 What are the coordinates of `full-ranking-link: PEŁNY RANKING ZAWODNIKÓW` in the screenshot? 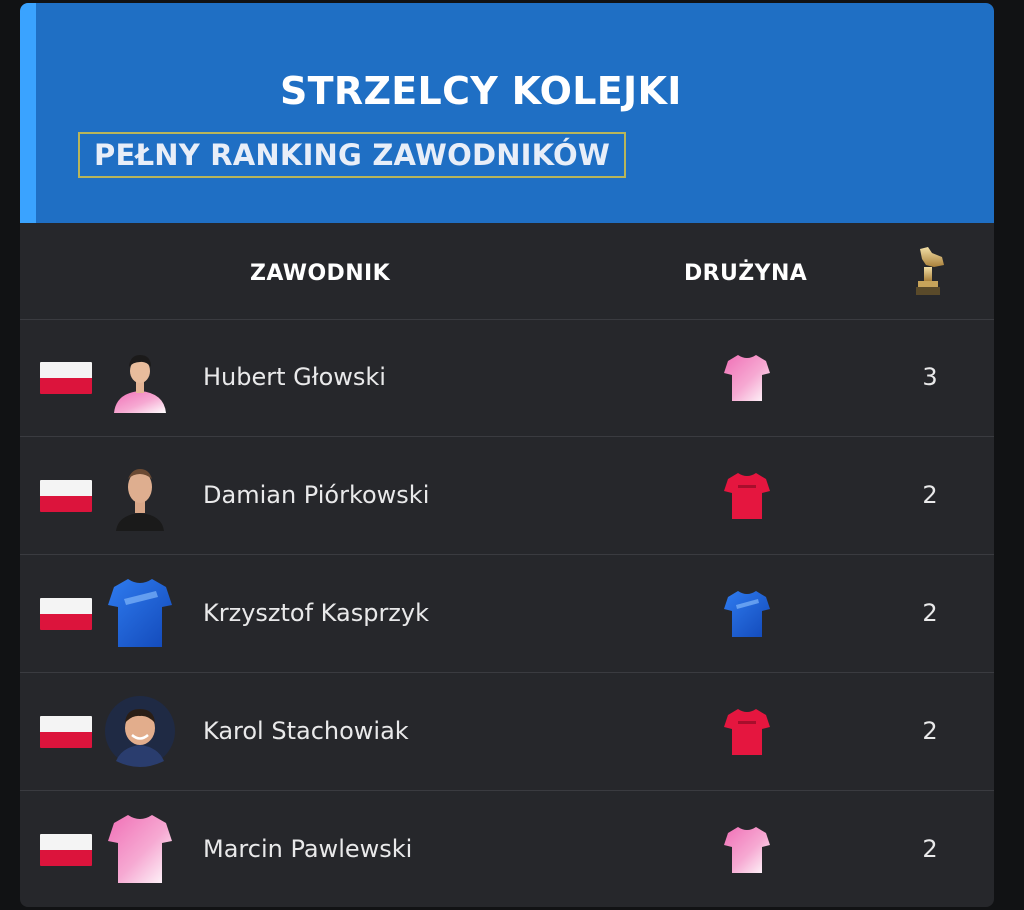 It's located at (352, 155).